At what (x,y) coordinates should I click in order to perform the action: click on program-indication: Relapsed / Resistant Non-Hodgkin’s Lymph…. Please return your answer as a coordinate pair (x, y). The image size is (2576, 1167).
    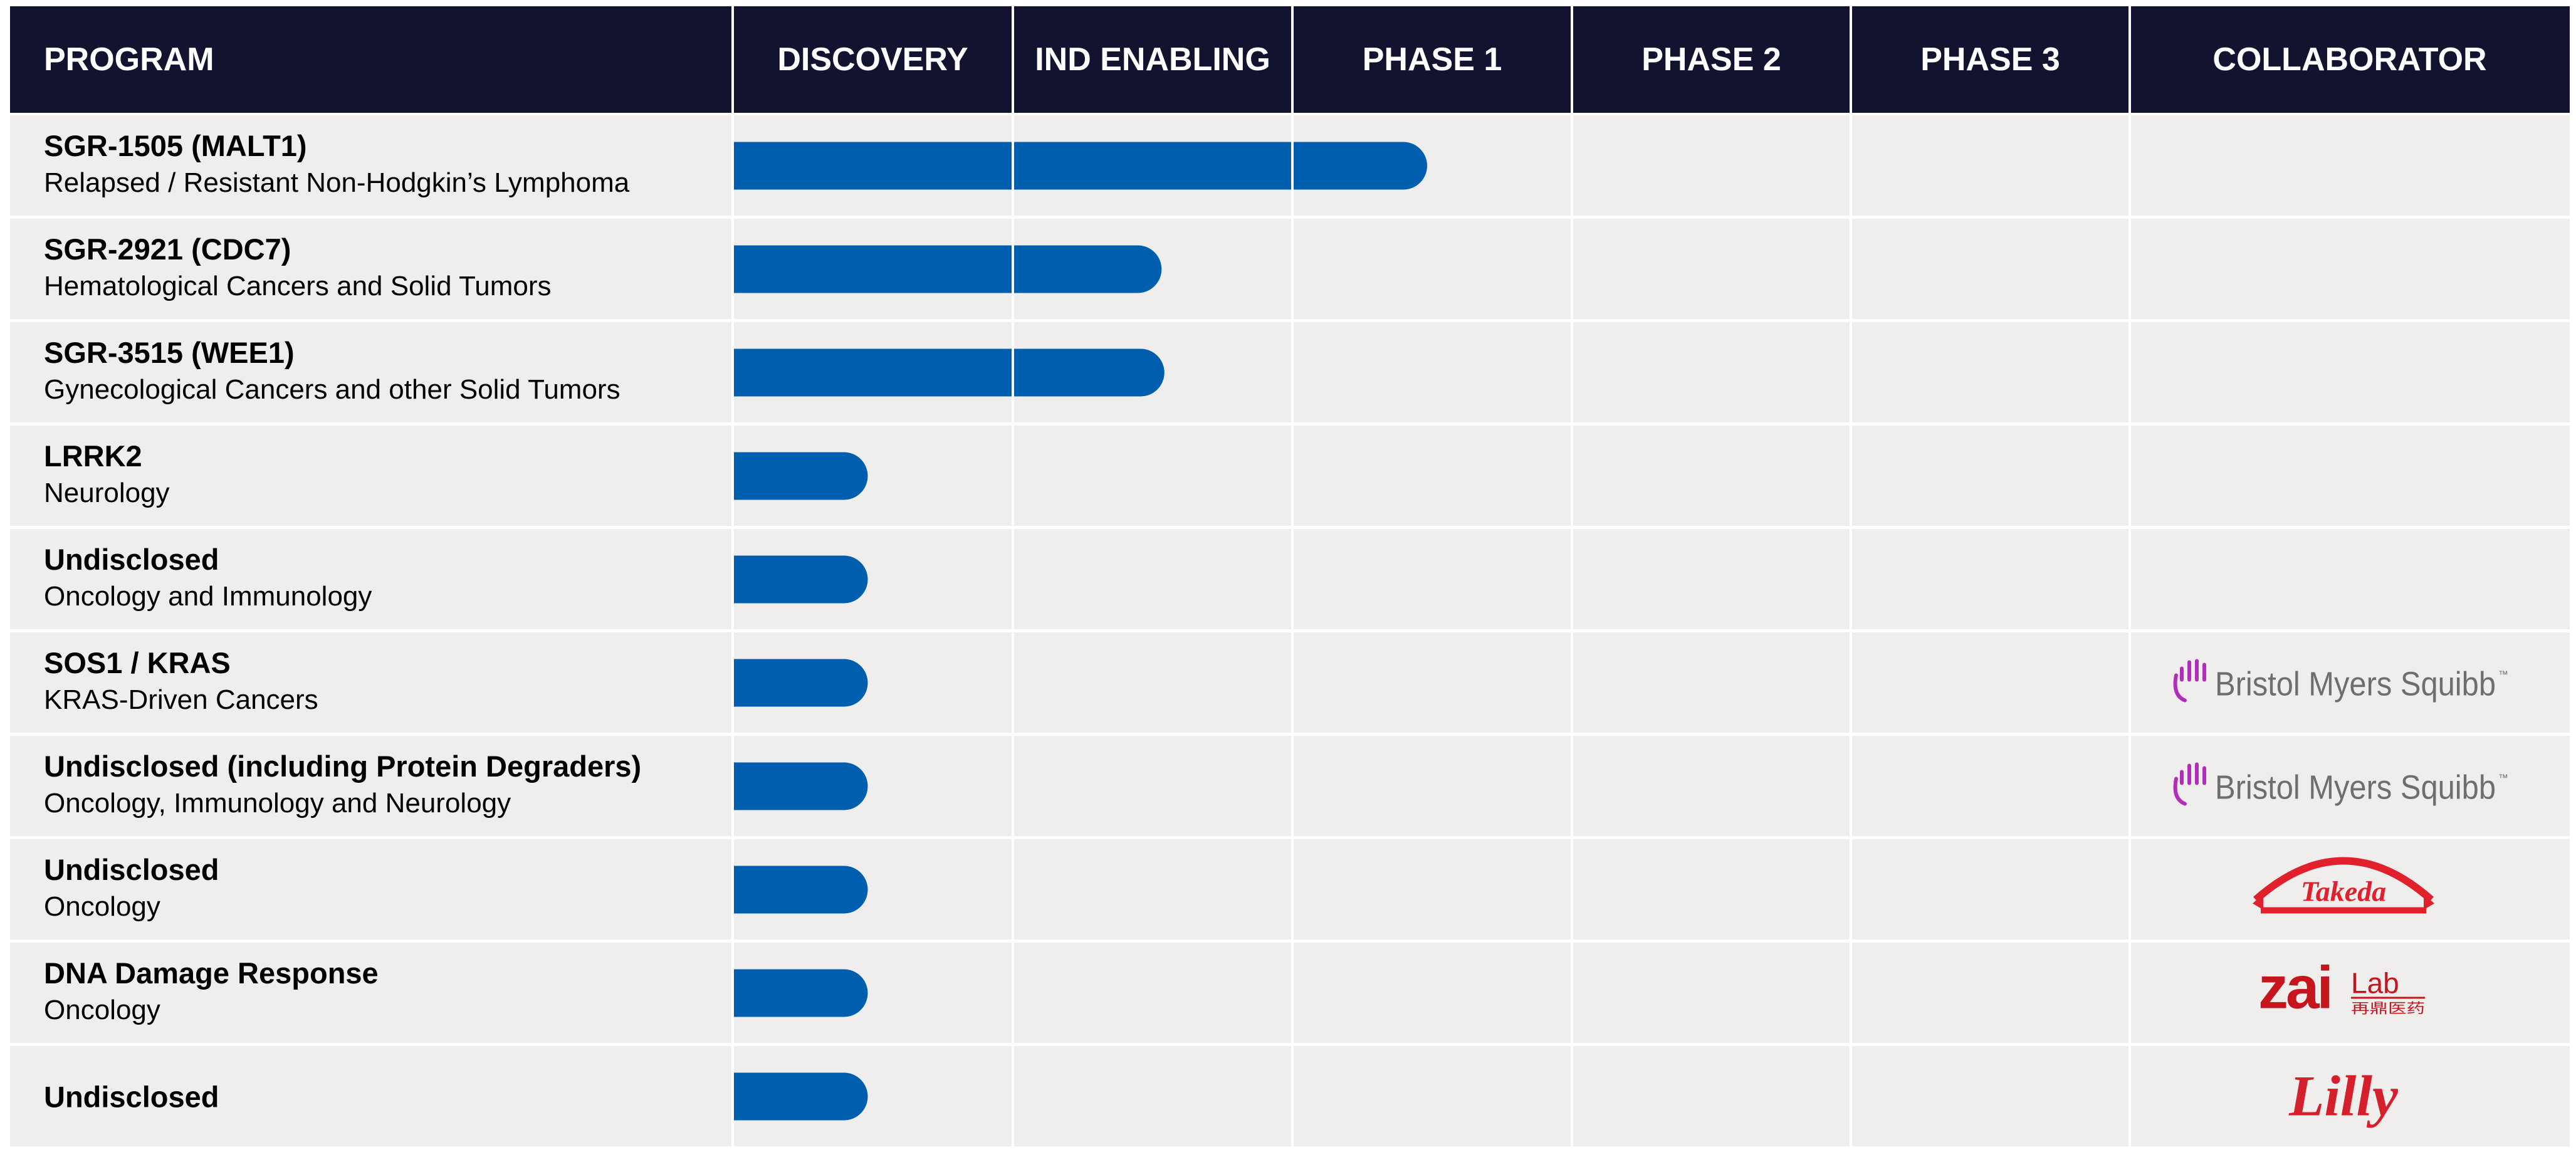
    Looking at the image, I should click on (337, 182).